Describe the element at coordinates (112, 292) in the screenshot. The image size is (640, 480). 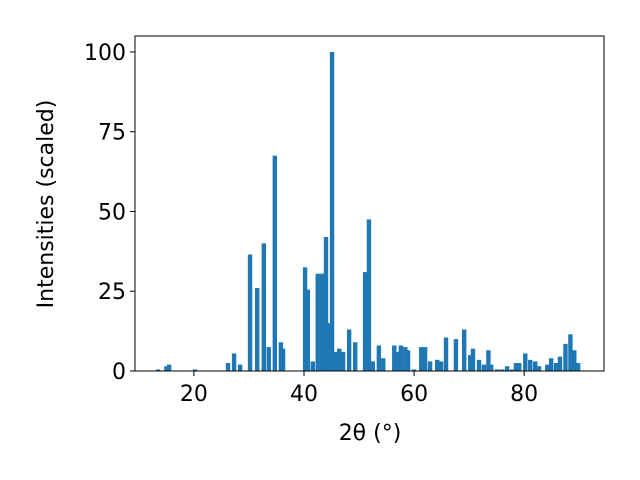
I see `y-tick-label: 25` at that location.